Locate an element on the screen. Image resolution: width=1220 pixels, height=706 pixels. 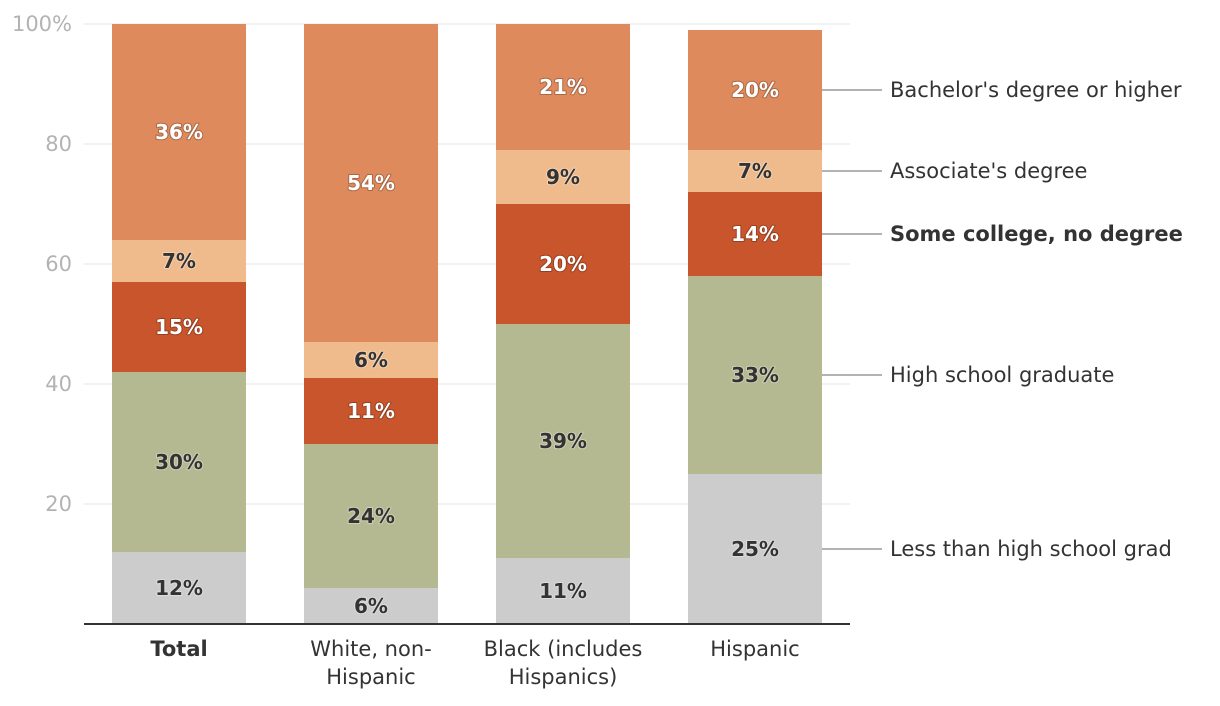
data-label-white-non-hispanic-bachelor-s-degree-or-higher: 54% is located at coordinates (371, 183).